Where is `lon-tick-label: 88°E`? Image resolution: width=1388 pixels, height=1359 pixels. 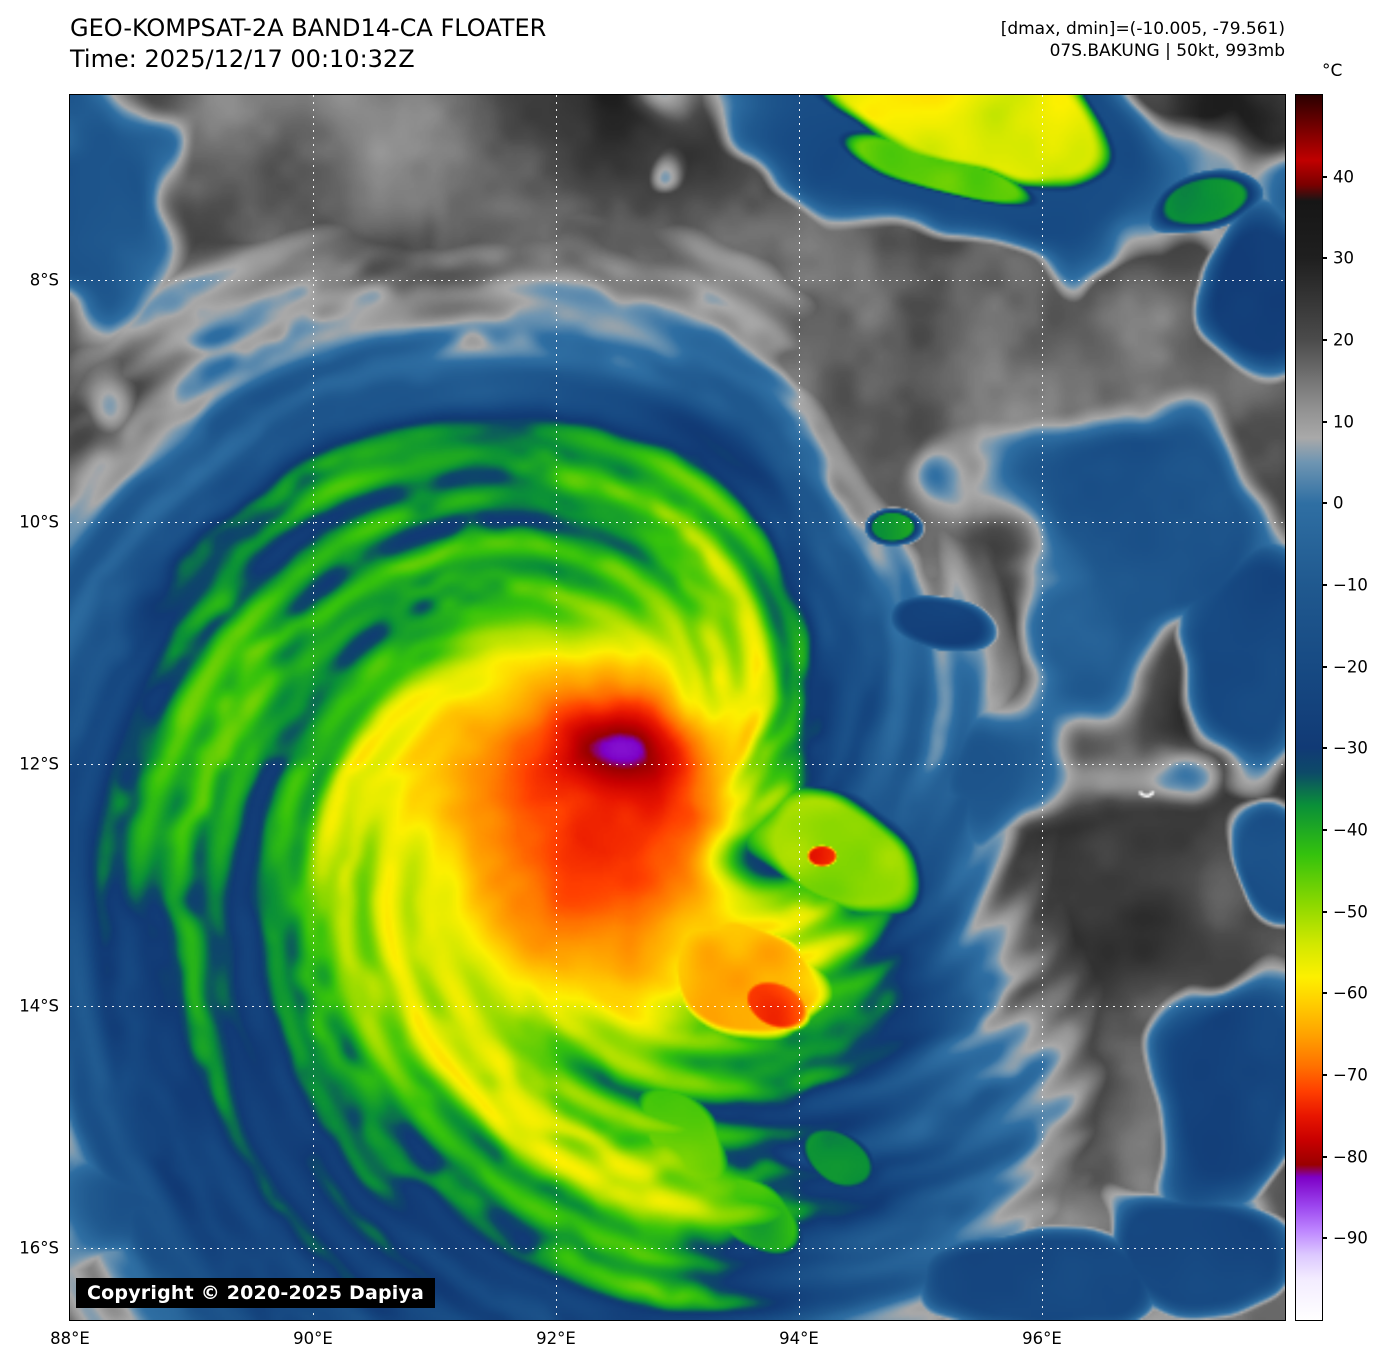 lon-tick-label: 88°E is located at coordinates (70, 1338).